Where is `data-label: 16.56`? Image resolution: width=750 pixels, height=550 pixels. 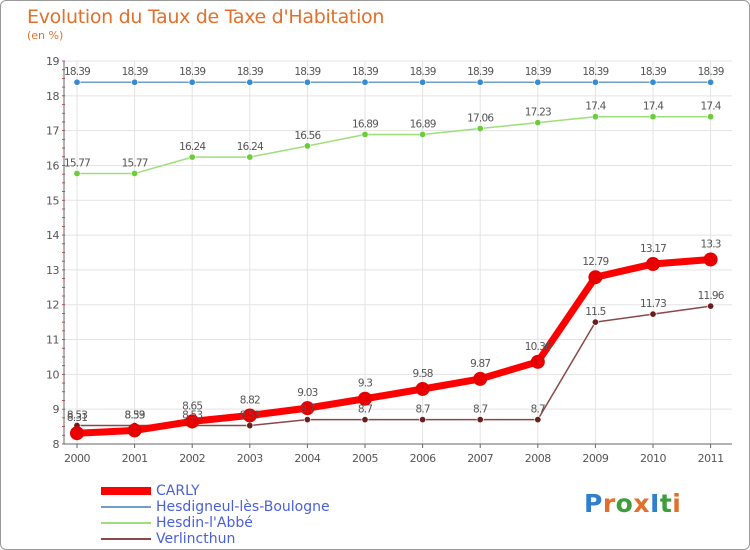
data-label: 16.56 is located at coordinates (307, 136).